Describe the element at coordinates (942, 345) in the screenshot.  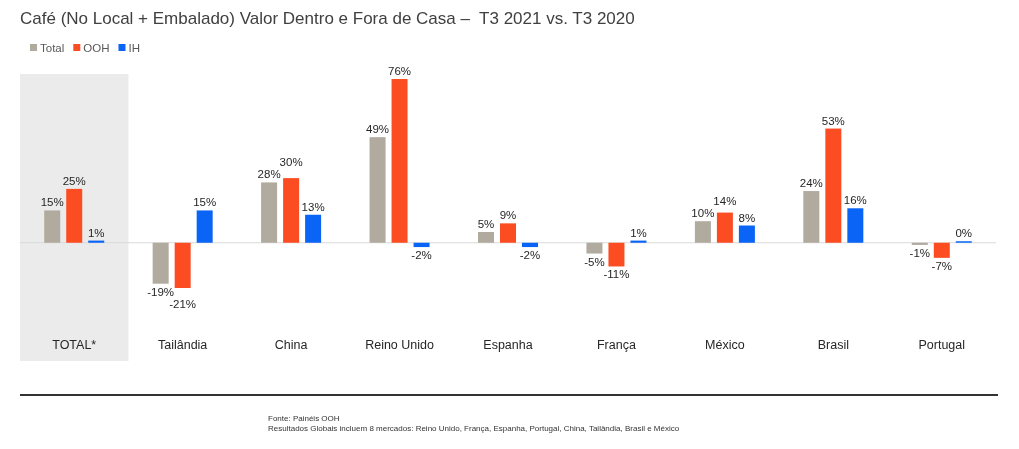
I see `x-tick-label: Portugal` at that location.